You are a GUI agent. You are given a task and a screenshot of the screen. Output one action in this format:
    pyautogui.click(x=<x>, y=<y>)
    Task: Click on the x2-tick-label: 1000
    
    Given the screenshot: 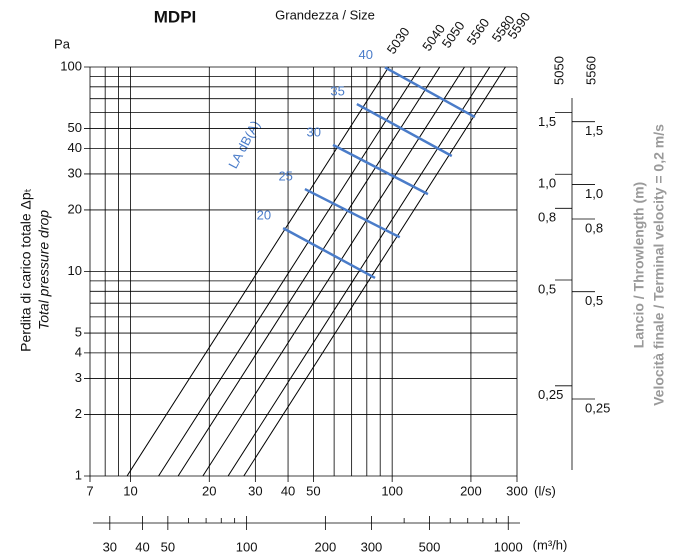 What is the action you would take?
    pyautogui.click(x=508, y=546)
    